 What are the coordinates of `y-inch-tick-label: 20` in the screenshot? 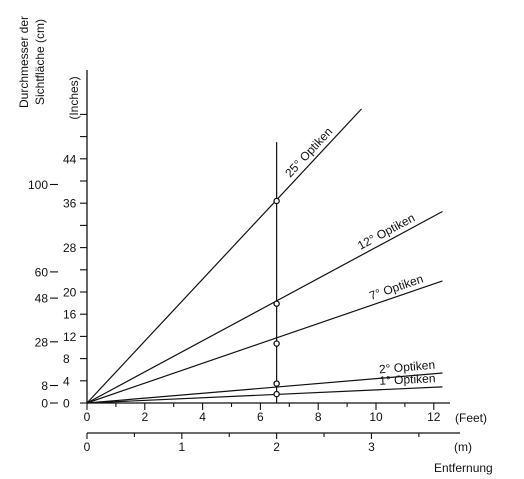 It's located at (70, 293).